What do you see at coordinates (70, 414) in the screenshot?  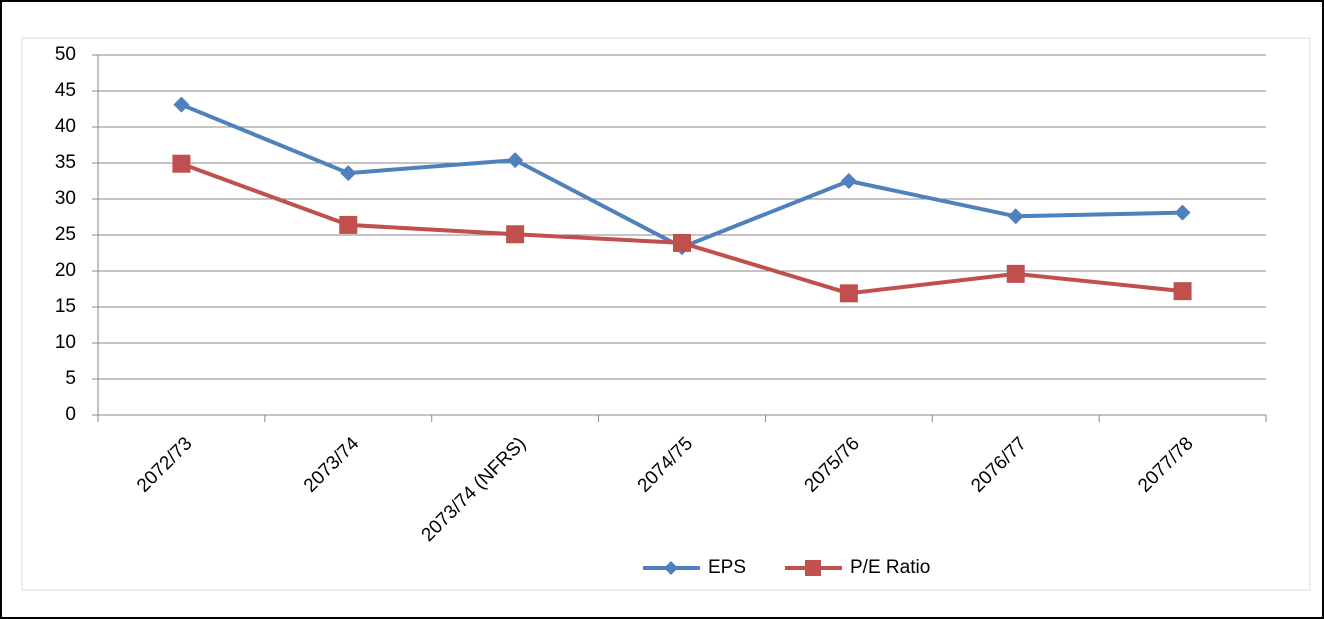 I see `y-tick-label: 0` at bounding box center [70, 414].